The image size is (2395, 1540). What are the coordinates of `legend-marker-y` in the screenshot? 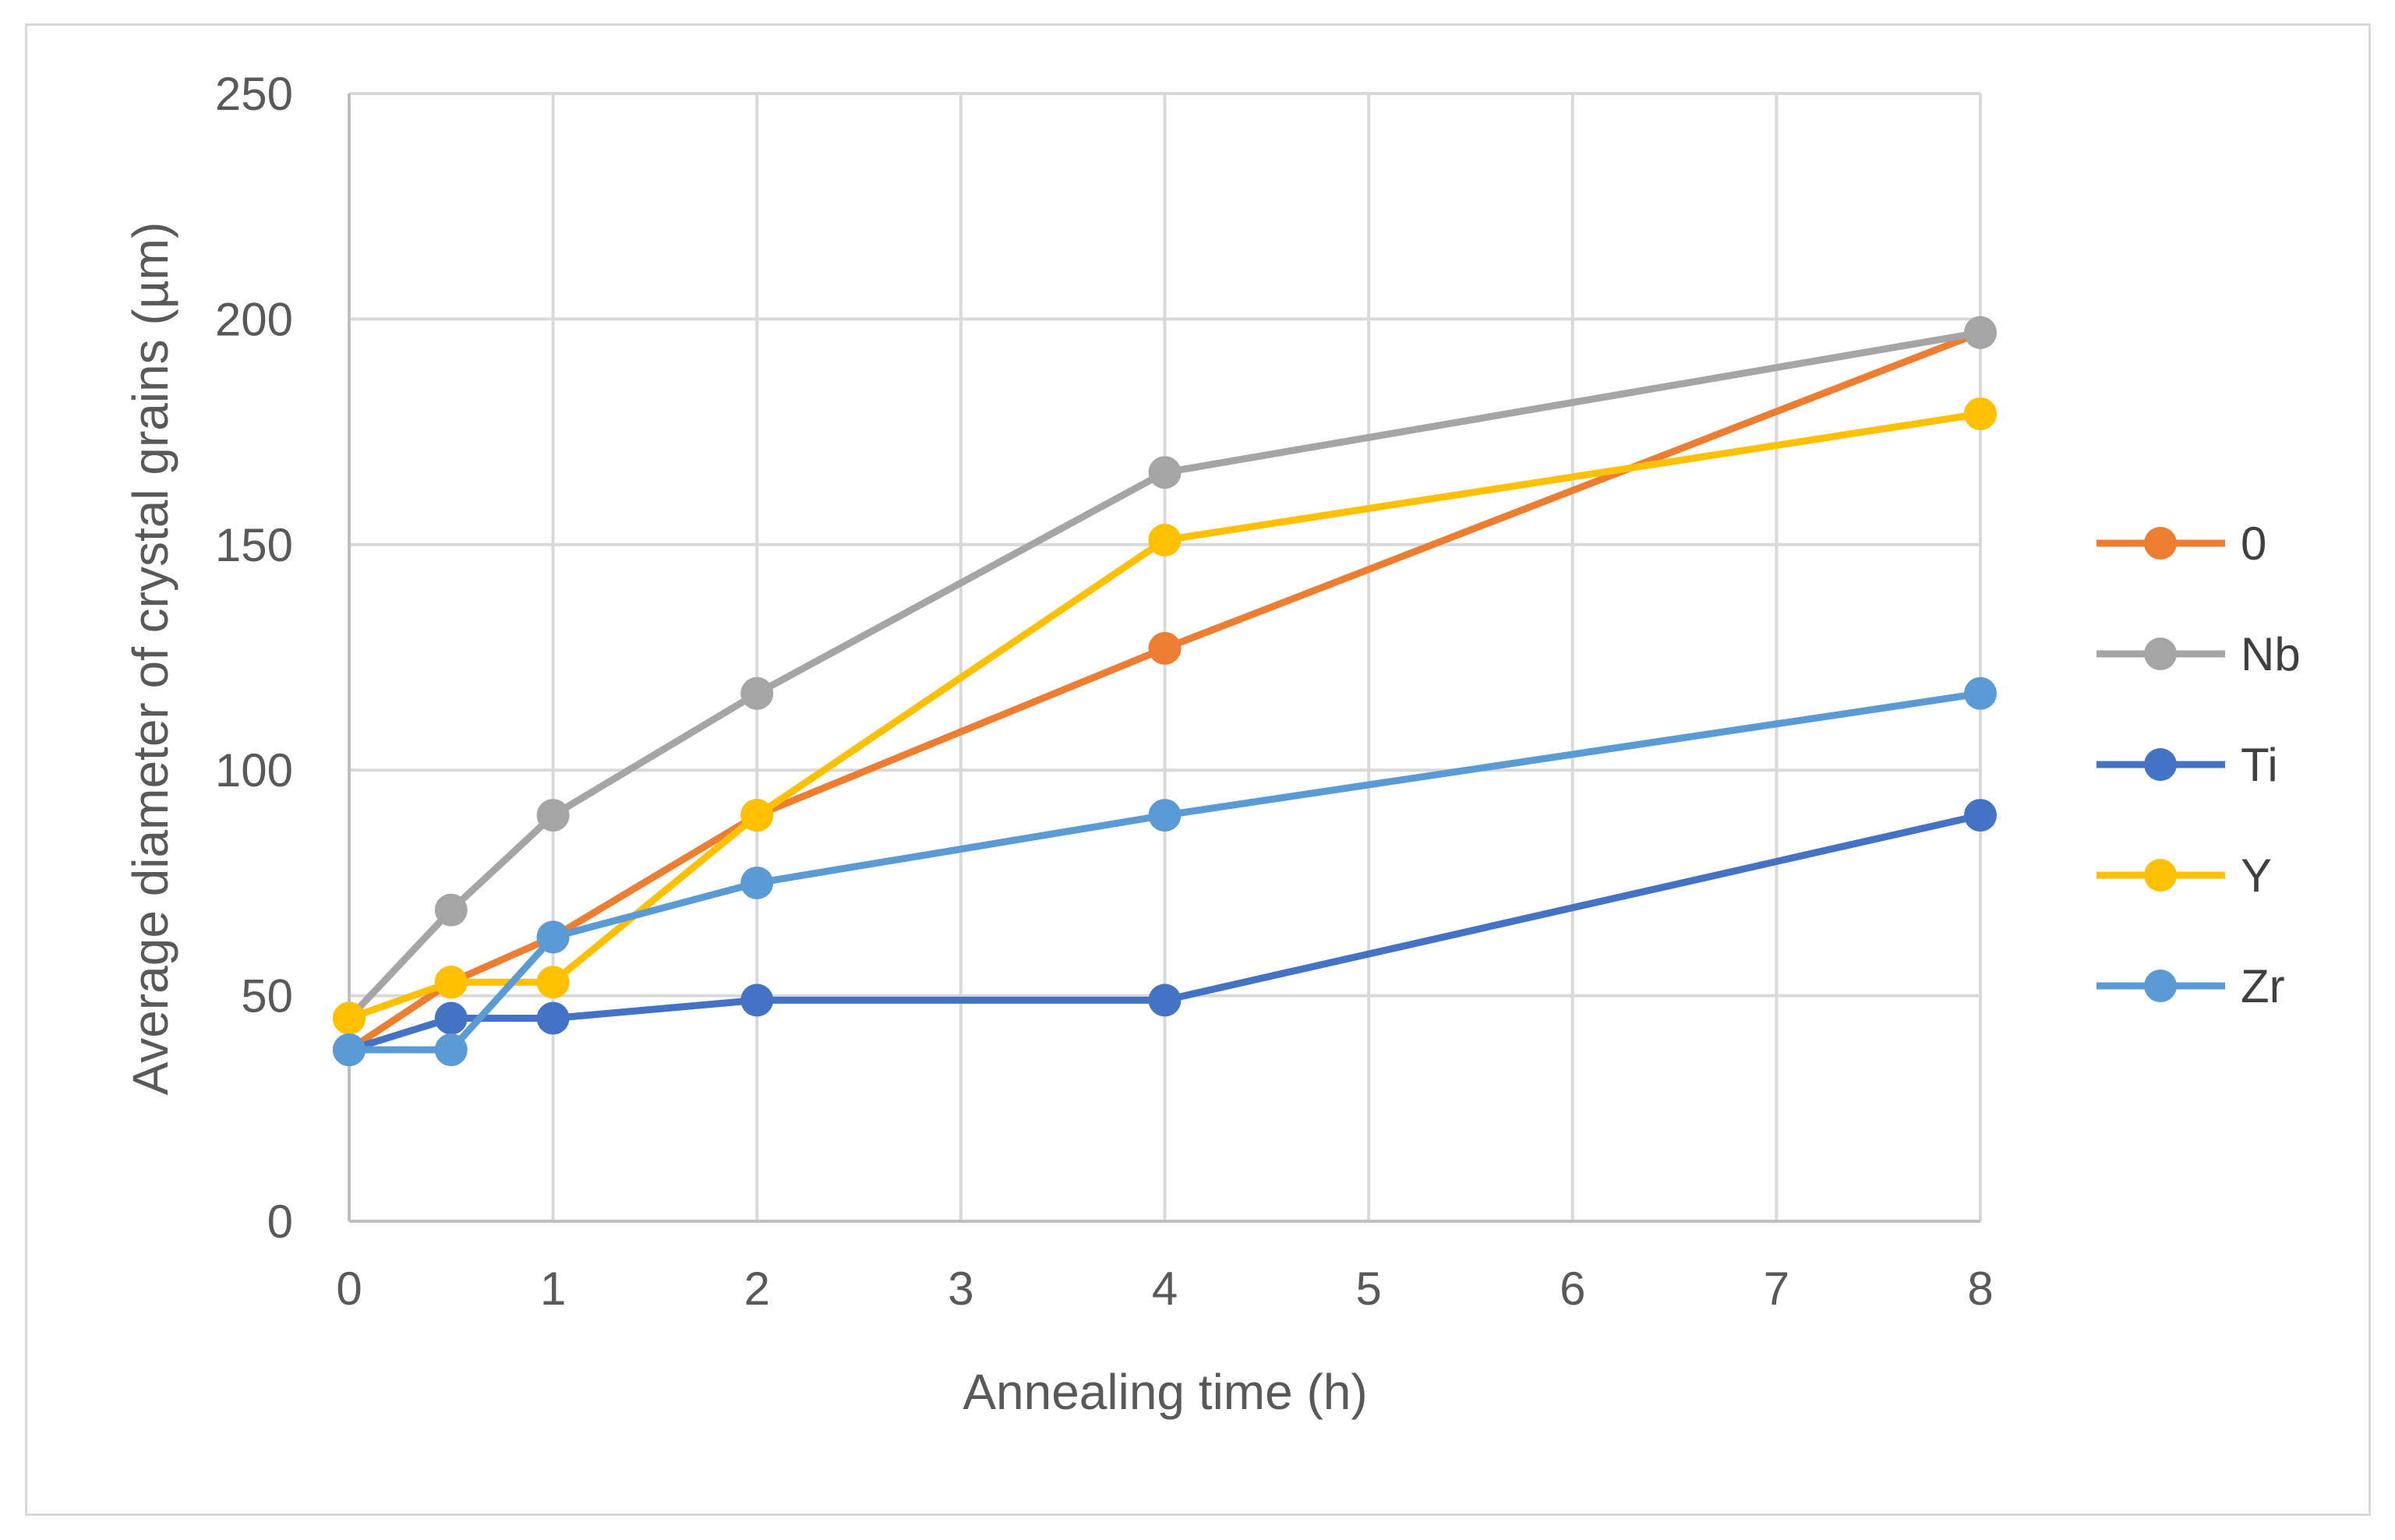 It's located at (2160, 875).